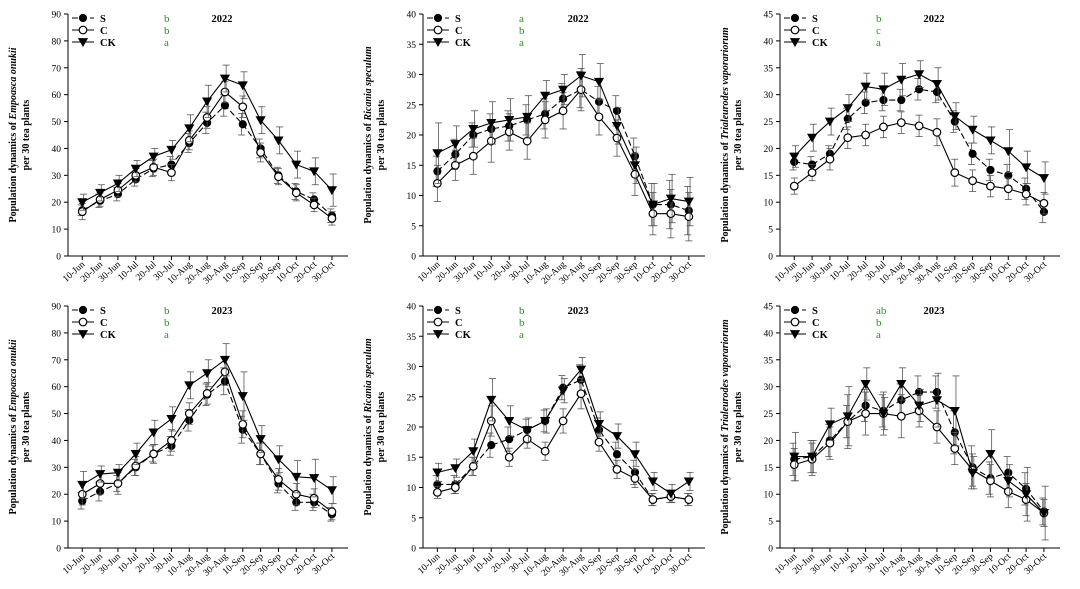 This screenshot has height=589, width=1080. What do you see at coordinates (725, 83) in the screenshot?
I see `y-axis-label-species: Trialeurodes vaporariorum` at bounding box center [725, 83].